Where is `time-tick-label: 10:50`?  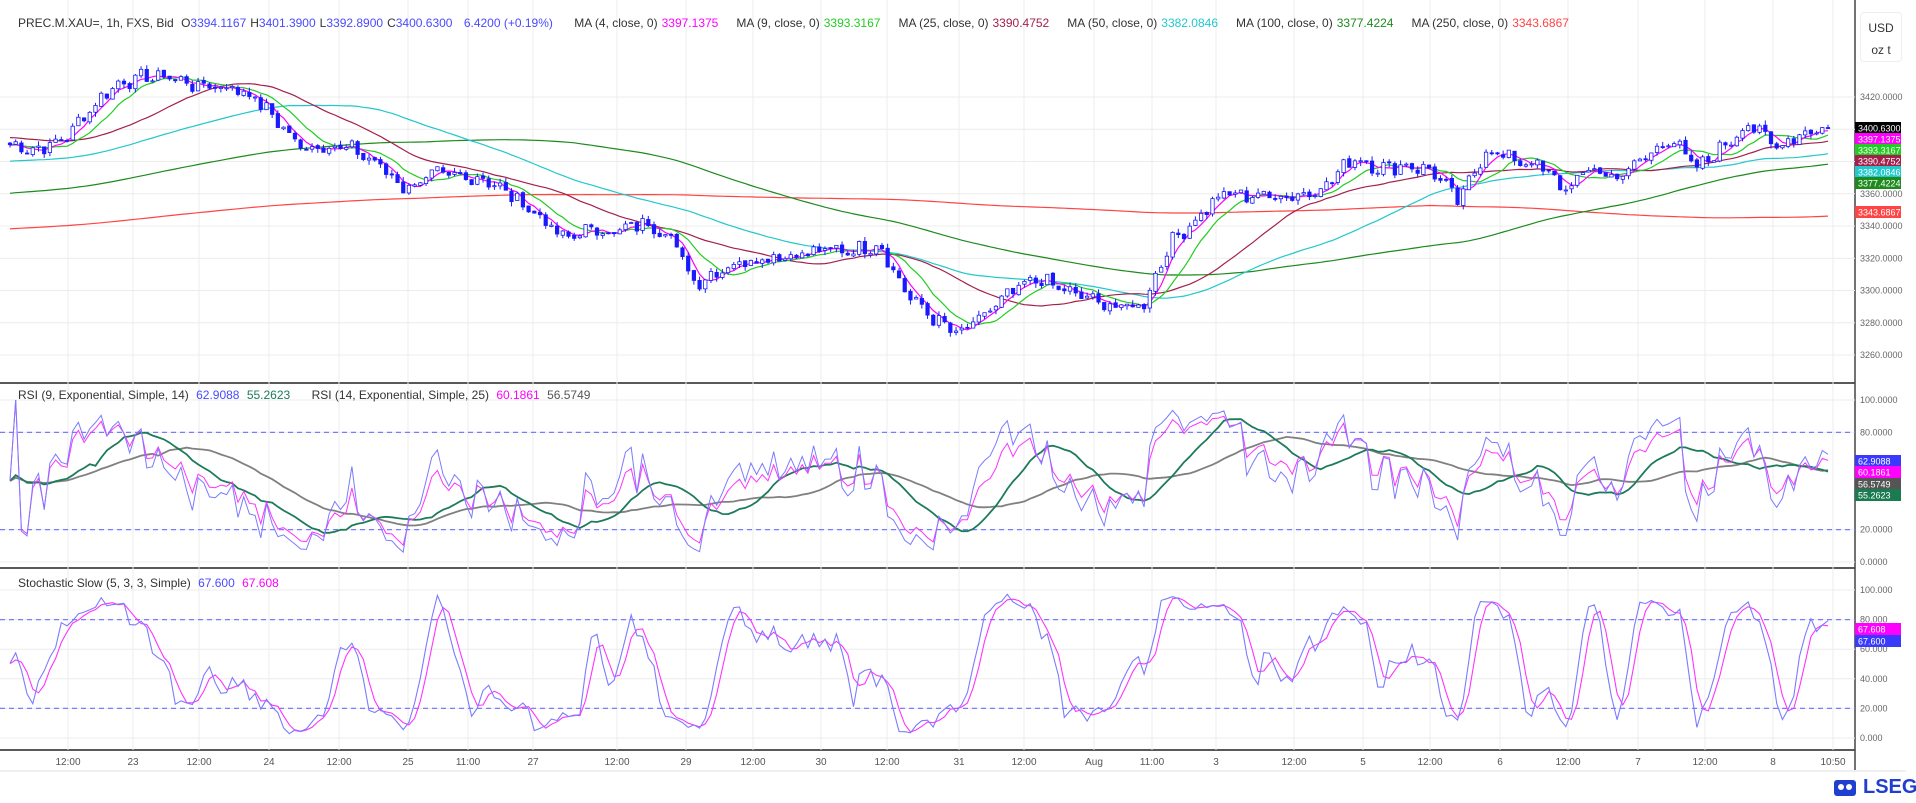 time-tick-label: 10:50 is located at coordinates (1832, 762).